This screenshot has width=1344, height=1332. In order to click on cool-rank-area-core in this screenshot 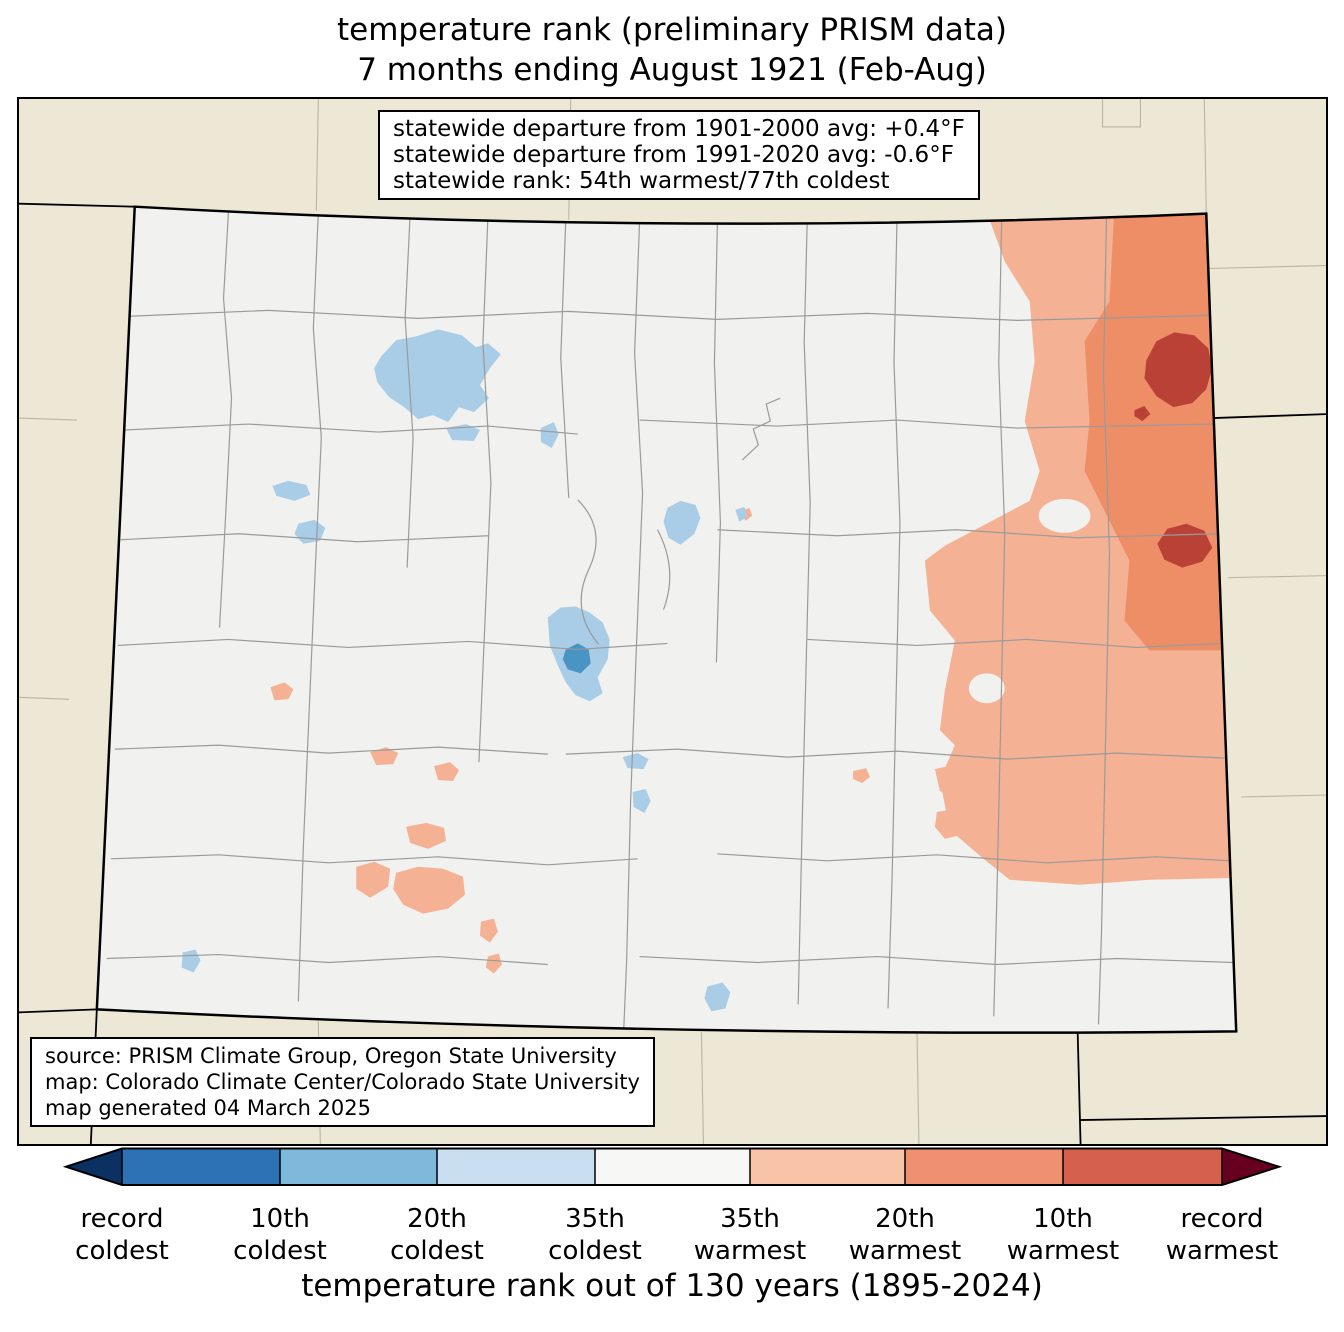, I will do `click(576, 658)`.